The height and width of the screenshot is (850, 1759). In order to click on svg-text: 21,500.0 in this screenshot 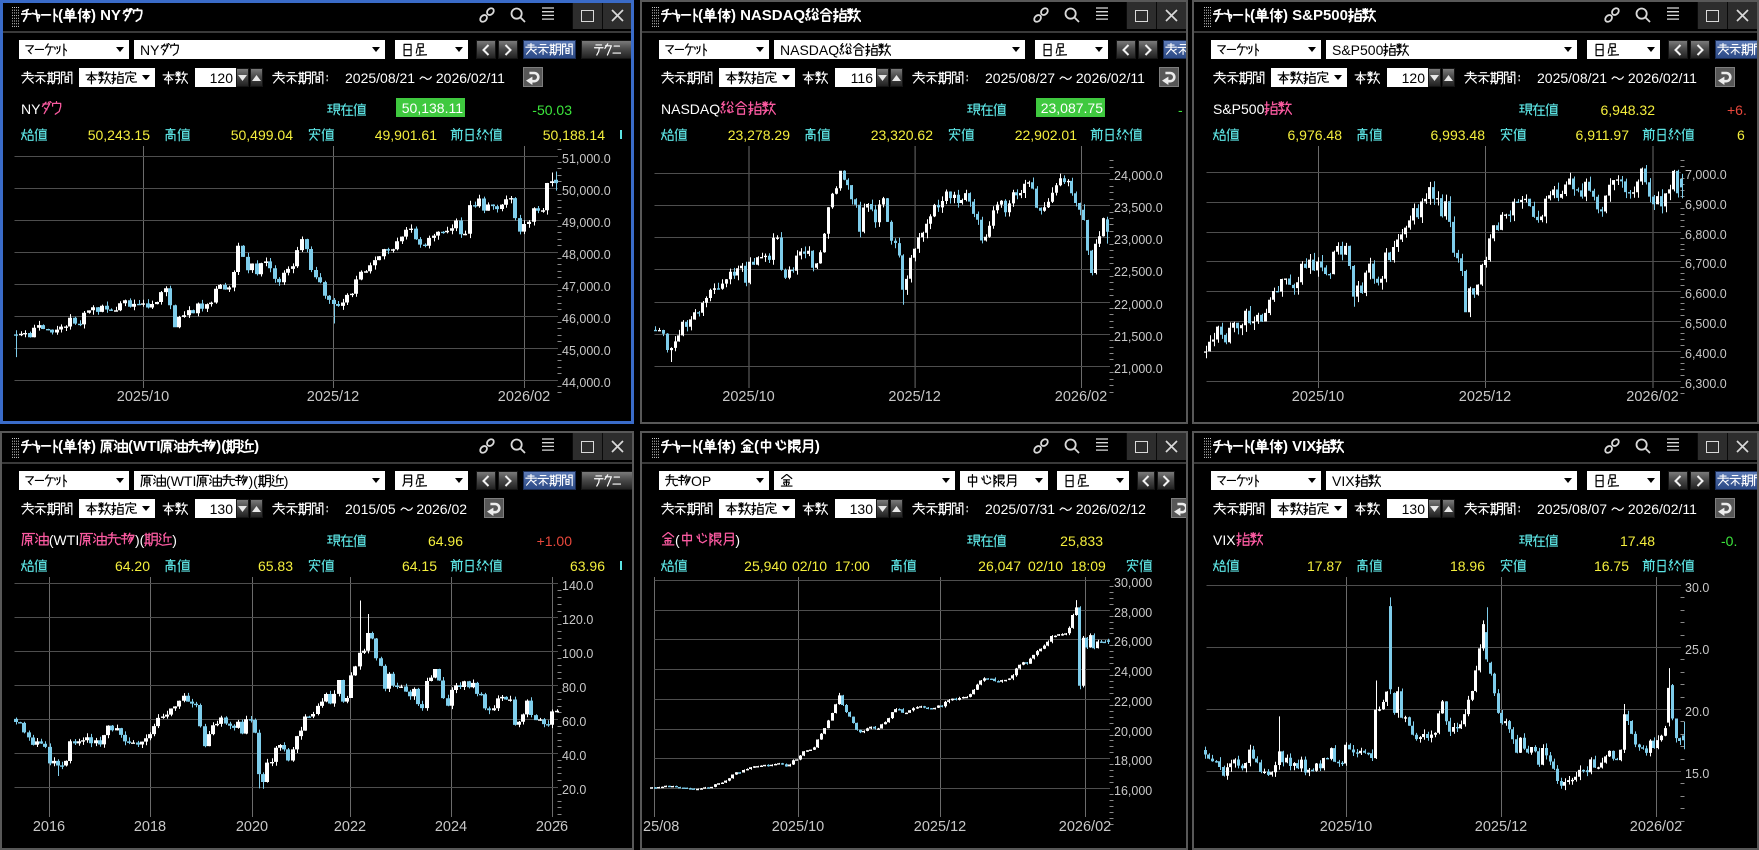, I will do `click(1138, 337)`.